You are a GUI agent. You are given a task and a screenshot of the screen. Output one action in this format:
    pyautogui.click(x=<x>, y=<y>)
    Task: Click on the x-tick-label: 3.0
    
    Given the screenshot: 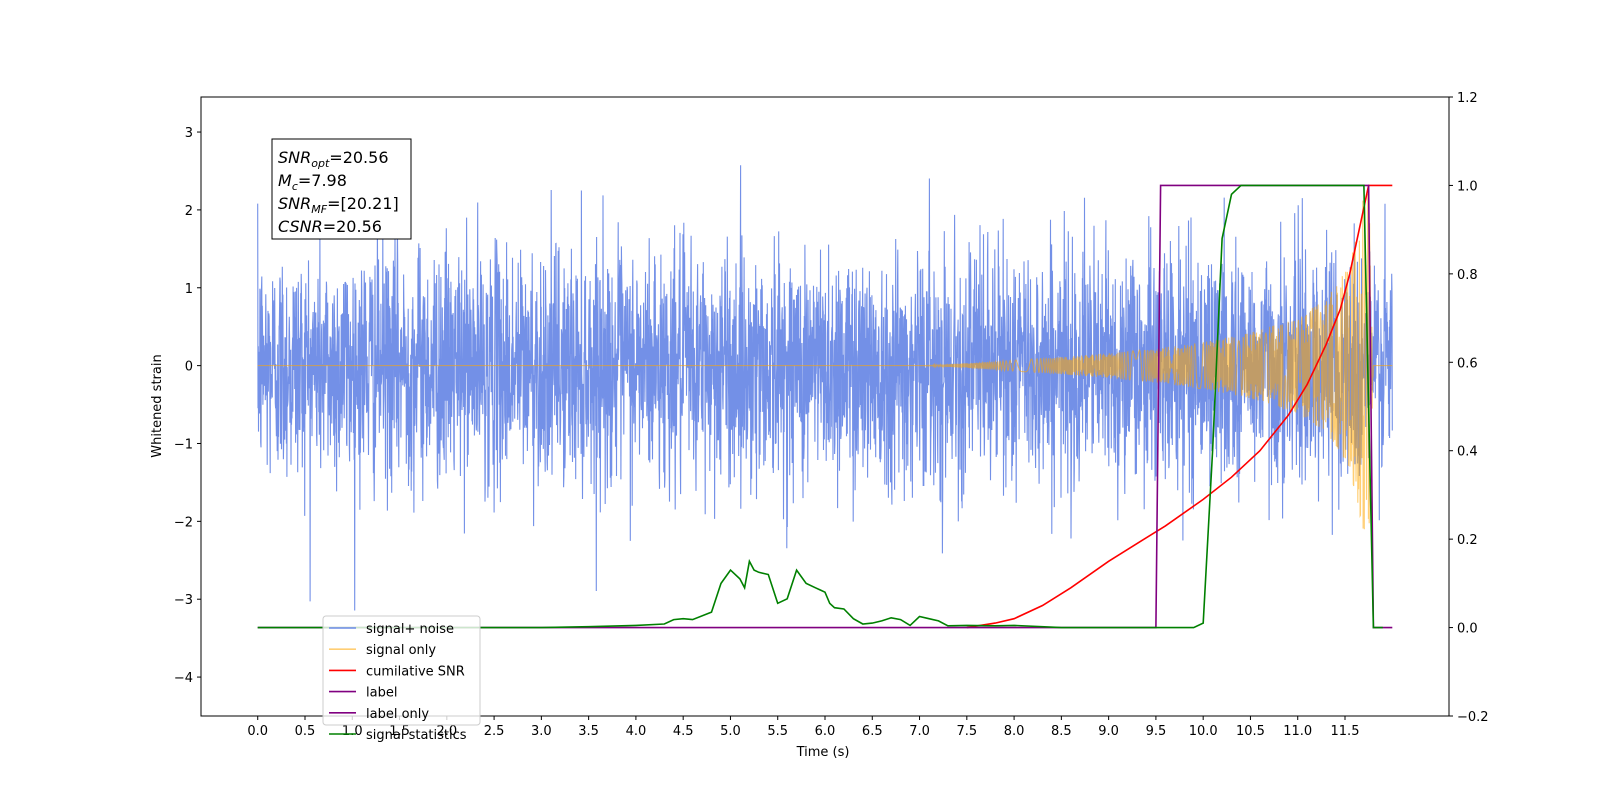 What is the action you would take?
    pyautogui.click(x=541, y=731)
    